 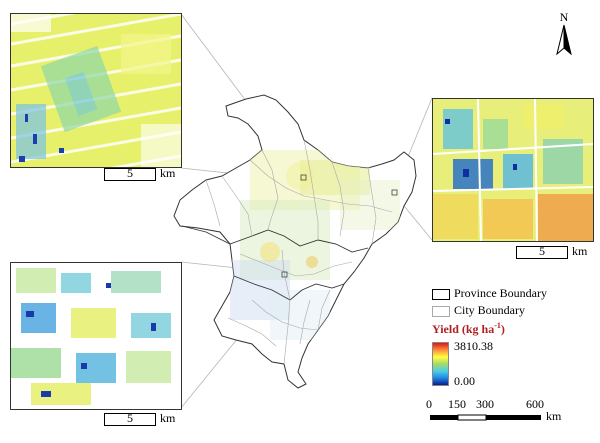 What do you see at coordinates (485, 417) in the screenshot?
I see `scale-bar-graphic` at bounding box center [485, 417].